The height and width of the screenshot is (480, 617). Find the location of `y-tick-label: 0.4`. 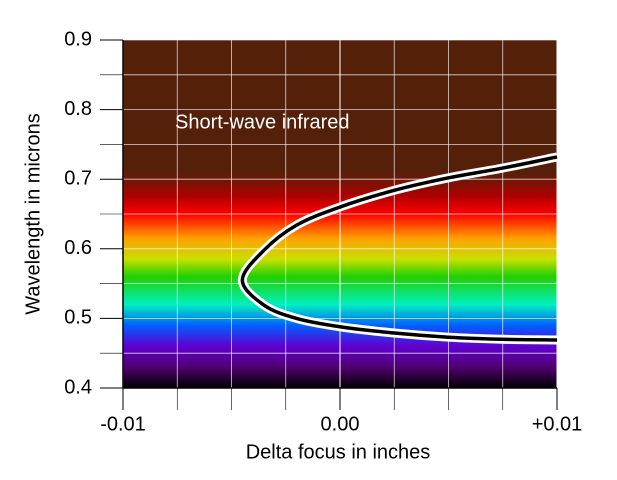

y-tick-label: 0.4 is located at coordinates (78, 387).